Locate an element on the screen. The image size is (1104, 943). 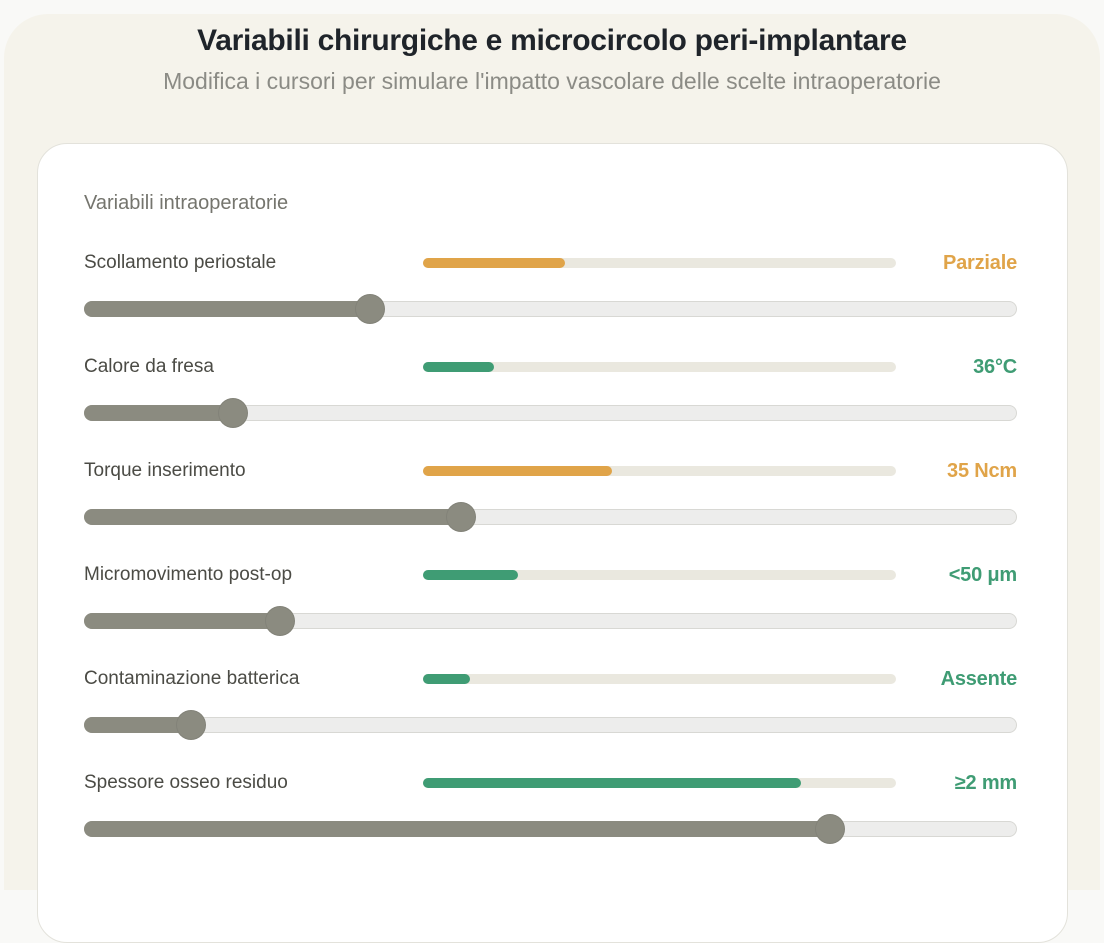
slider-track is located at coordinates (550, 725).